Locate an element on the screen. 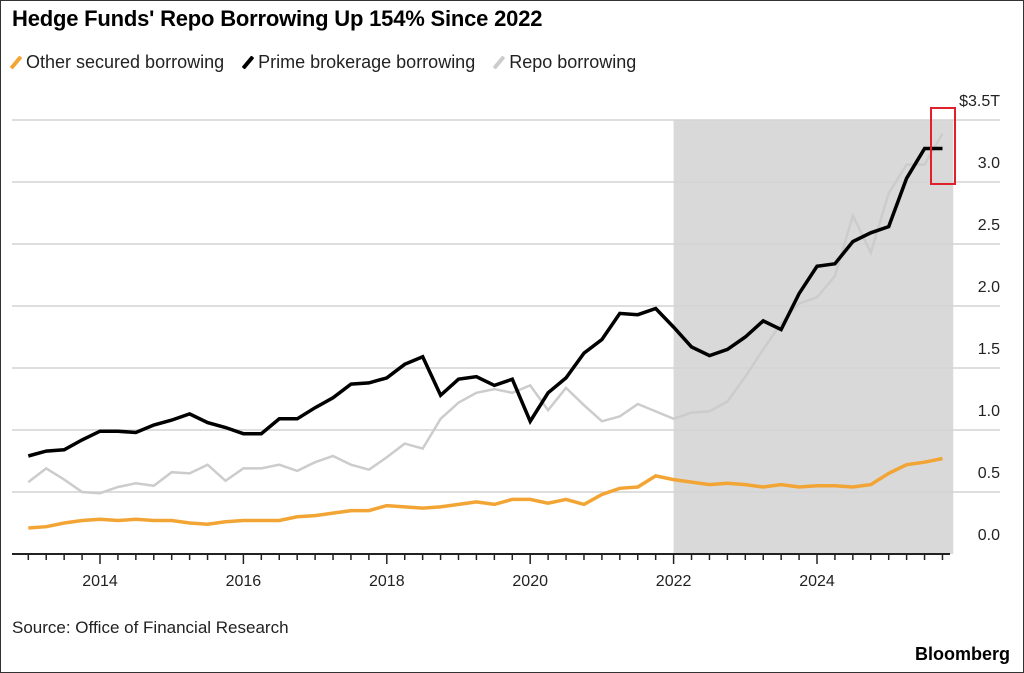 This screenshot has width=1024, height=673. legend-label: Prime brokerage borrowing is located at coordinates (367, 62).